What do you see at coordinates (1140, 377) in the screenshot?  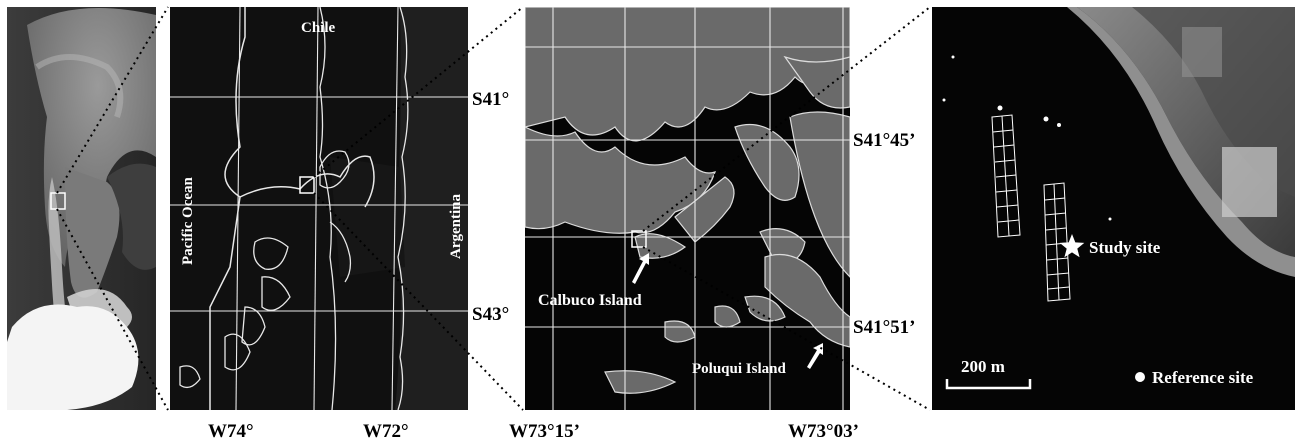 I see `reference-site-dot-icon` at bounding box center [1140, 377].